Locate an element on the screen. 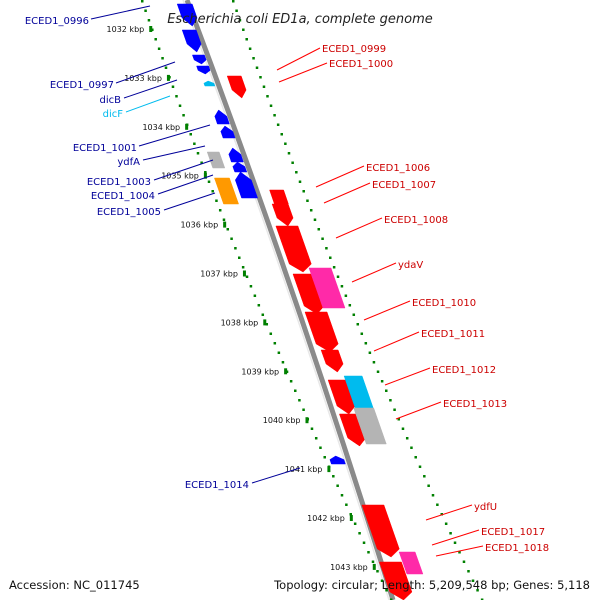  kbp-tick-label: 1042 kbp is located at coordinates (326, 518).